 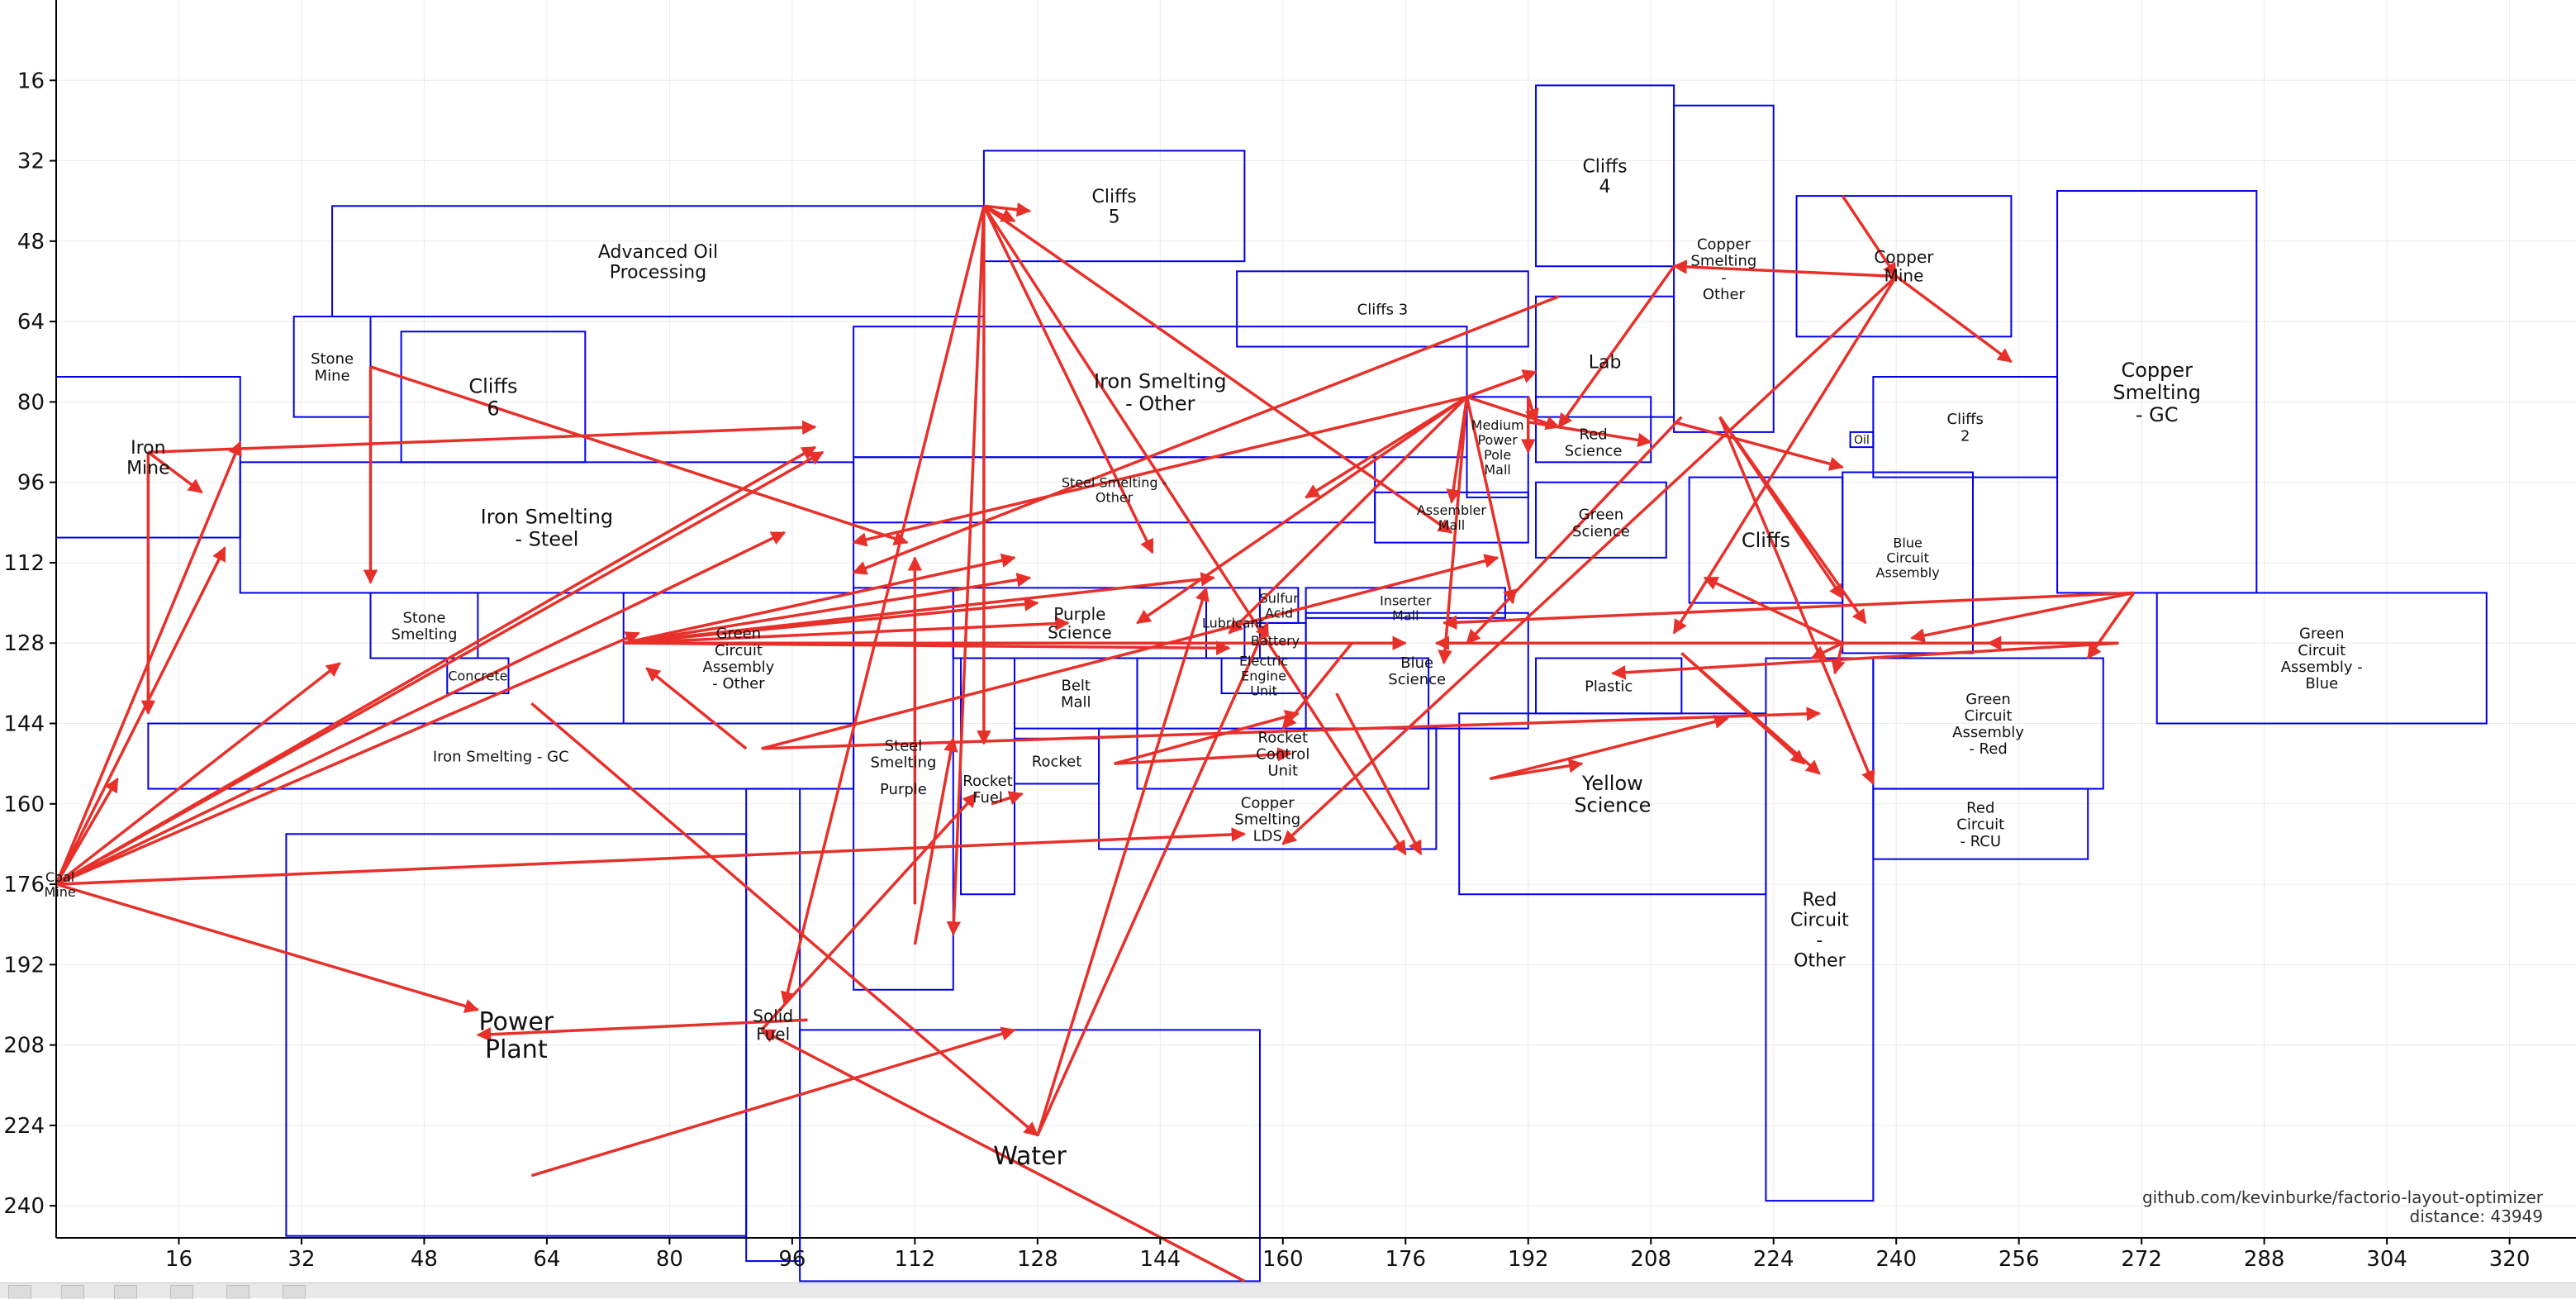 I want to click on y-tick-label: 208, so click(x=24, y=1046).